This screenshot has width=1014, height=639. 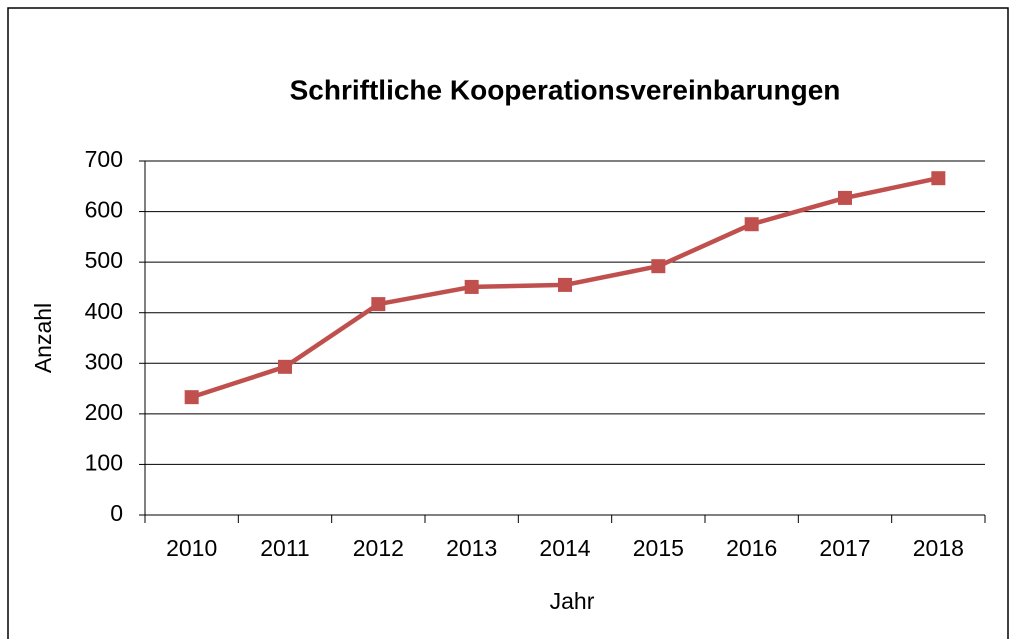 I want to click on x-tick-label: 2013, so click(x=471, y=548).